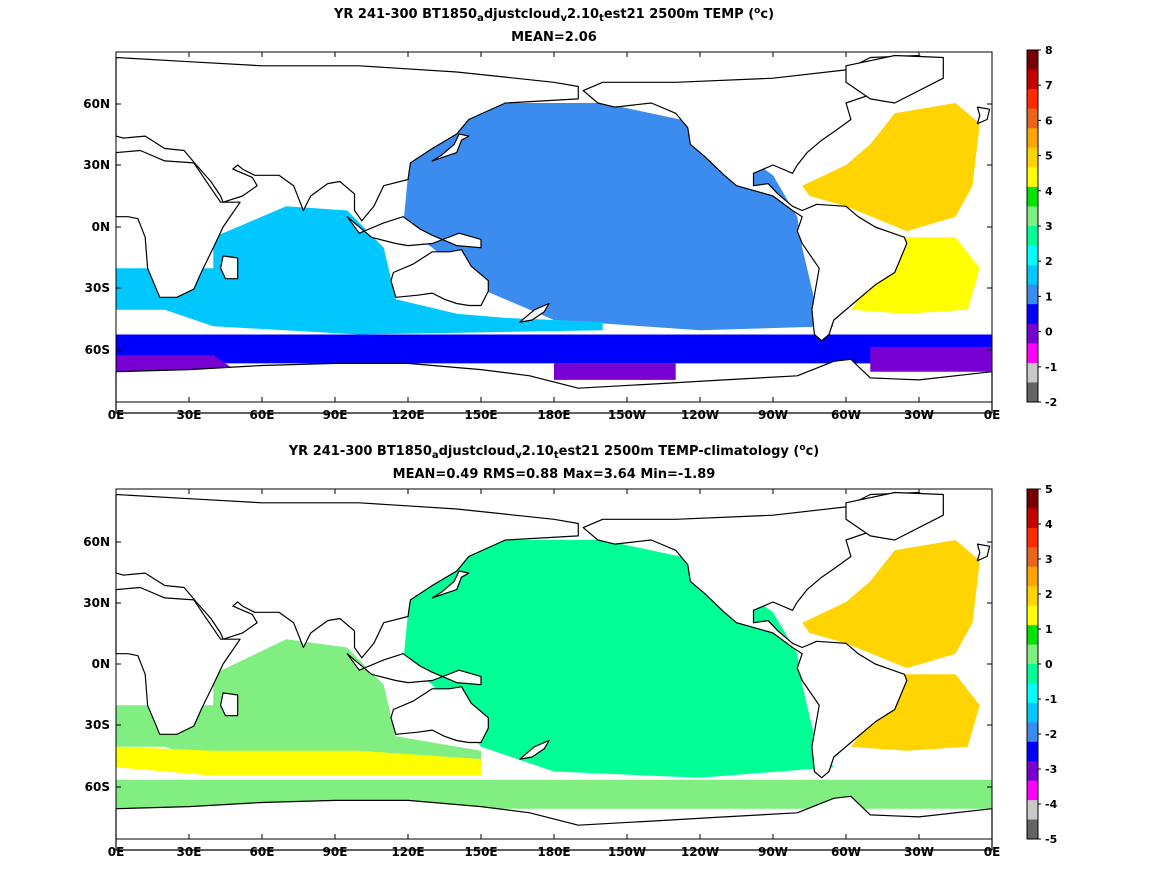  Describe the element at coordinates (1051, 769) in the screenshot. I see `colorbar-tick-label: -3` at that location.